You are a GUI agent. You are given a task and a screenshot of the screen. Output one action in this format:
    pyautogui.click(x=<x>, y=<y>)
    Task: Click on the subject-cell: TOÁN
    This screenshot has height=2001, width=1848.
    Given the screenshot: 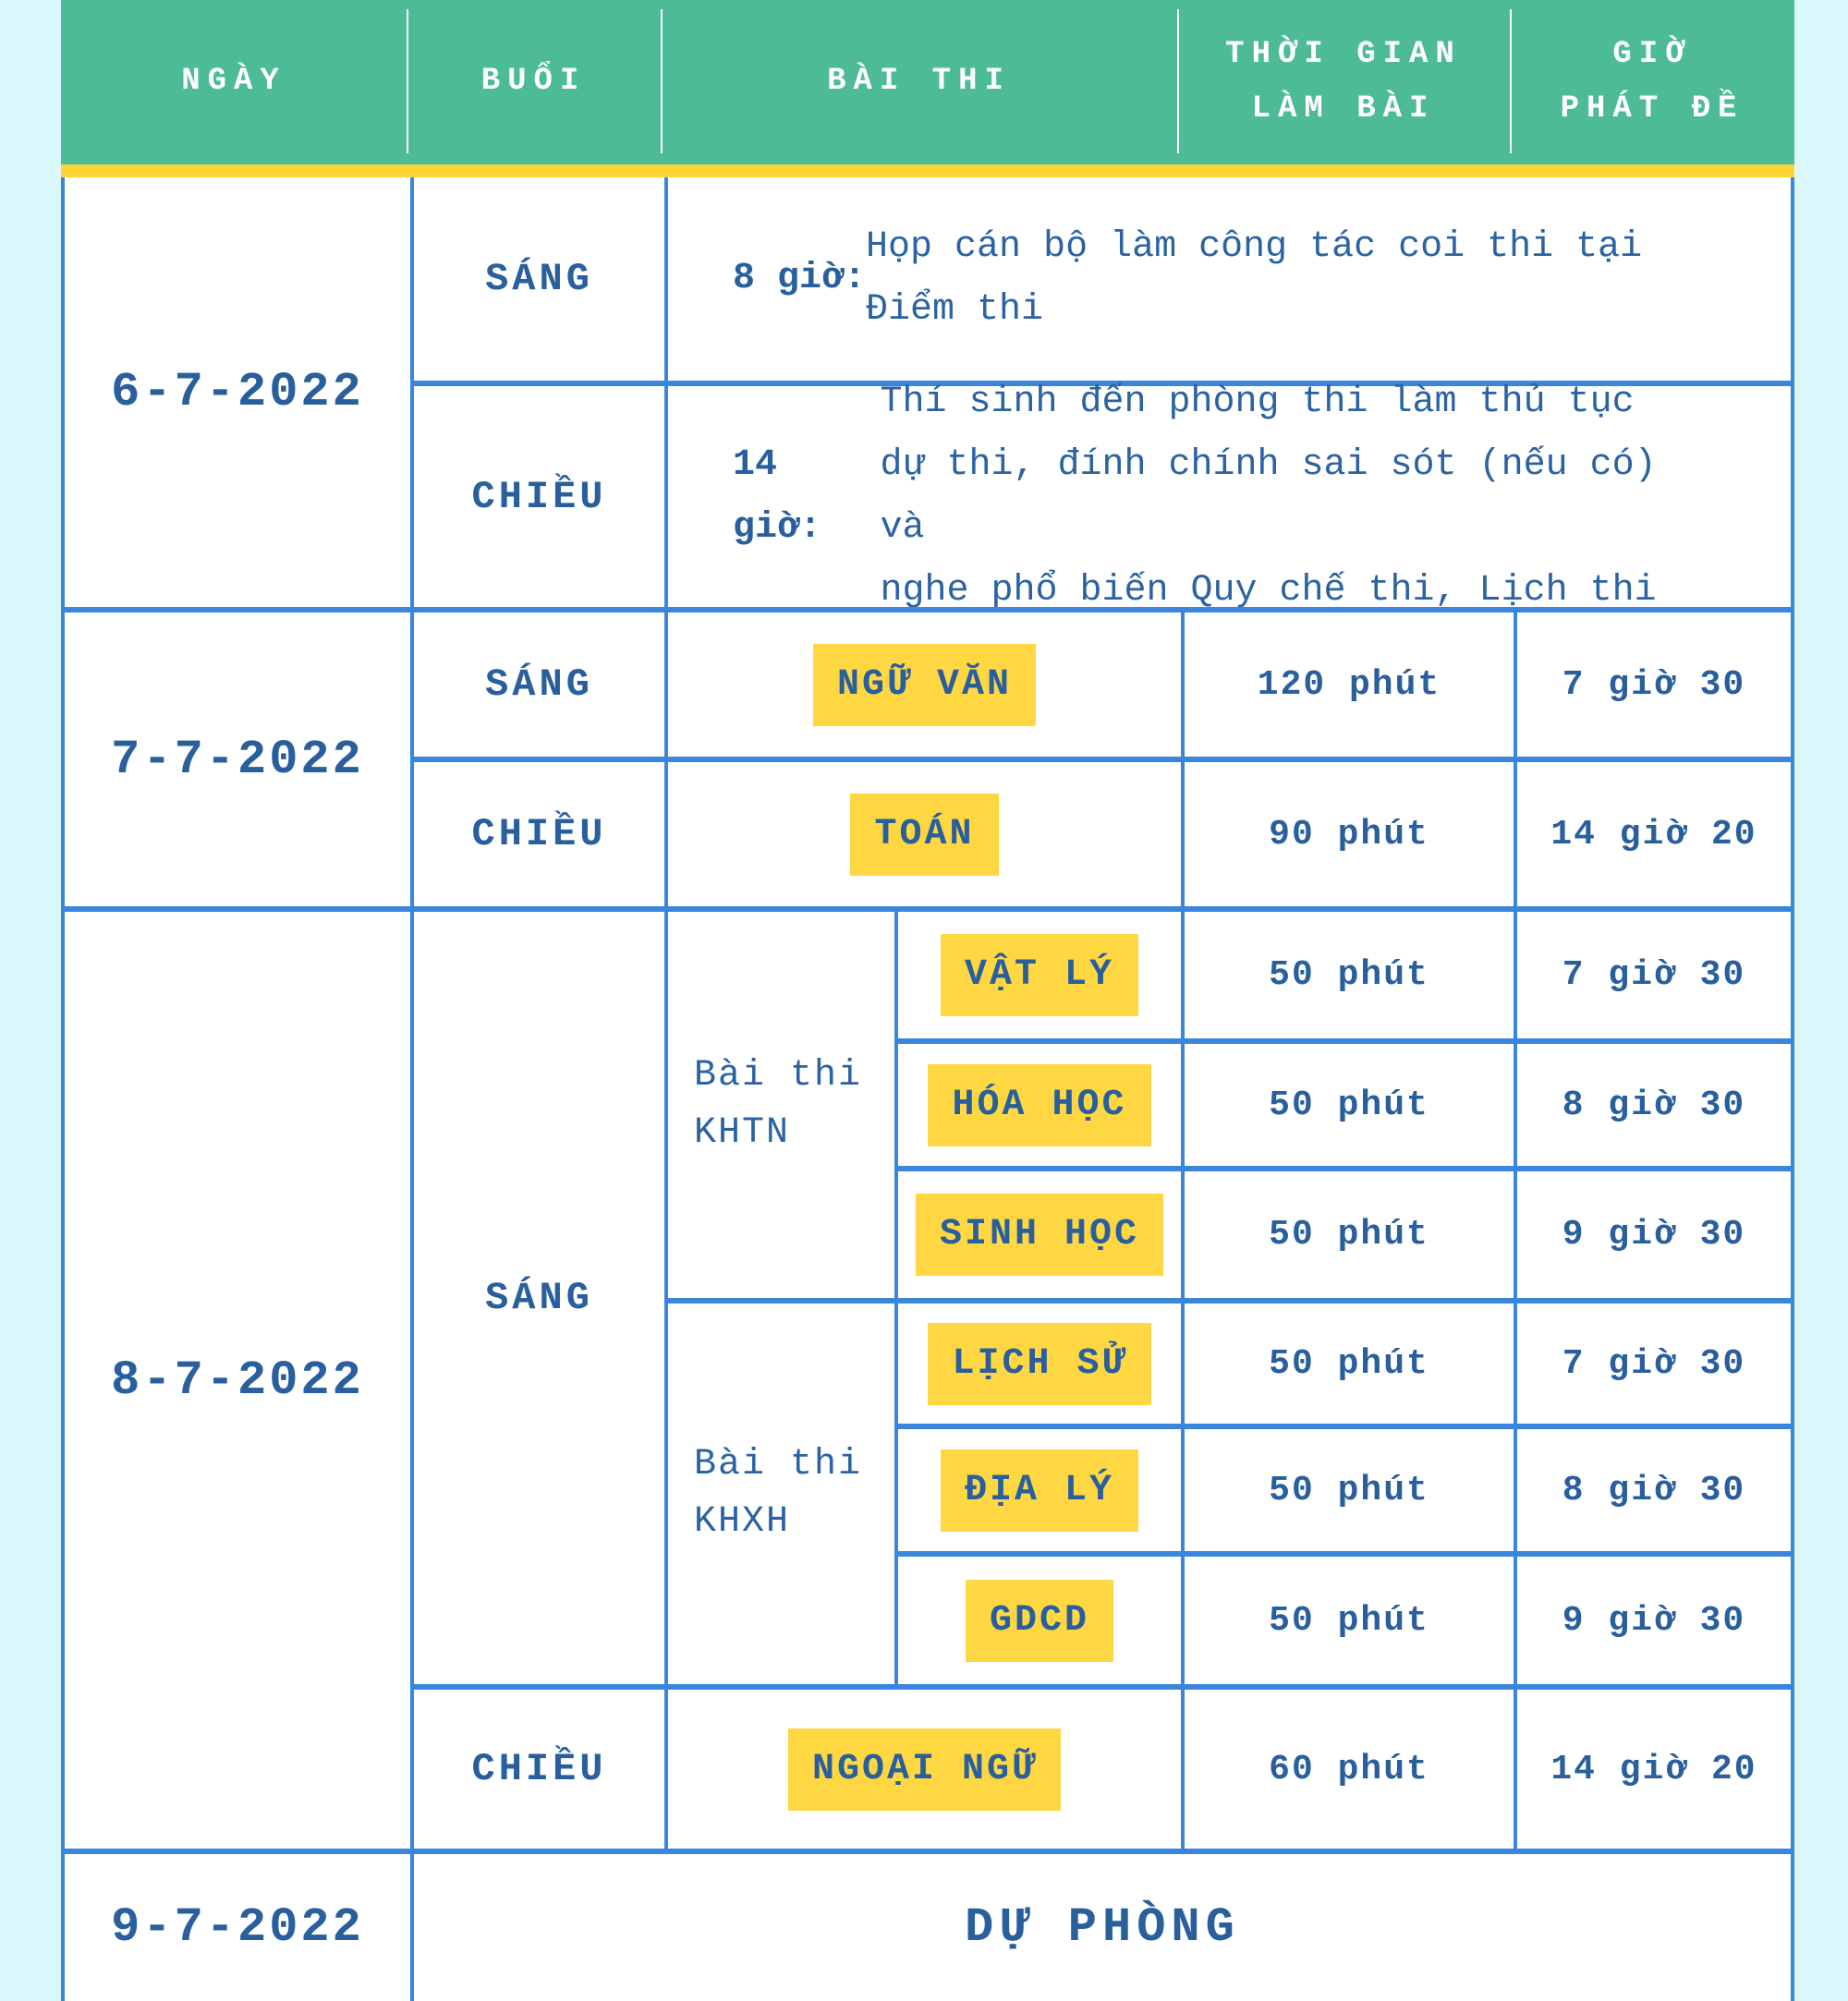 What is the action you would take?
    pyautogui.click(x=922, y=831)
    